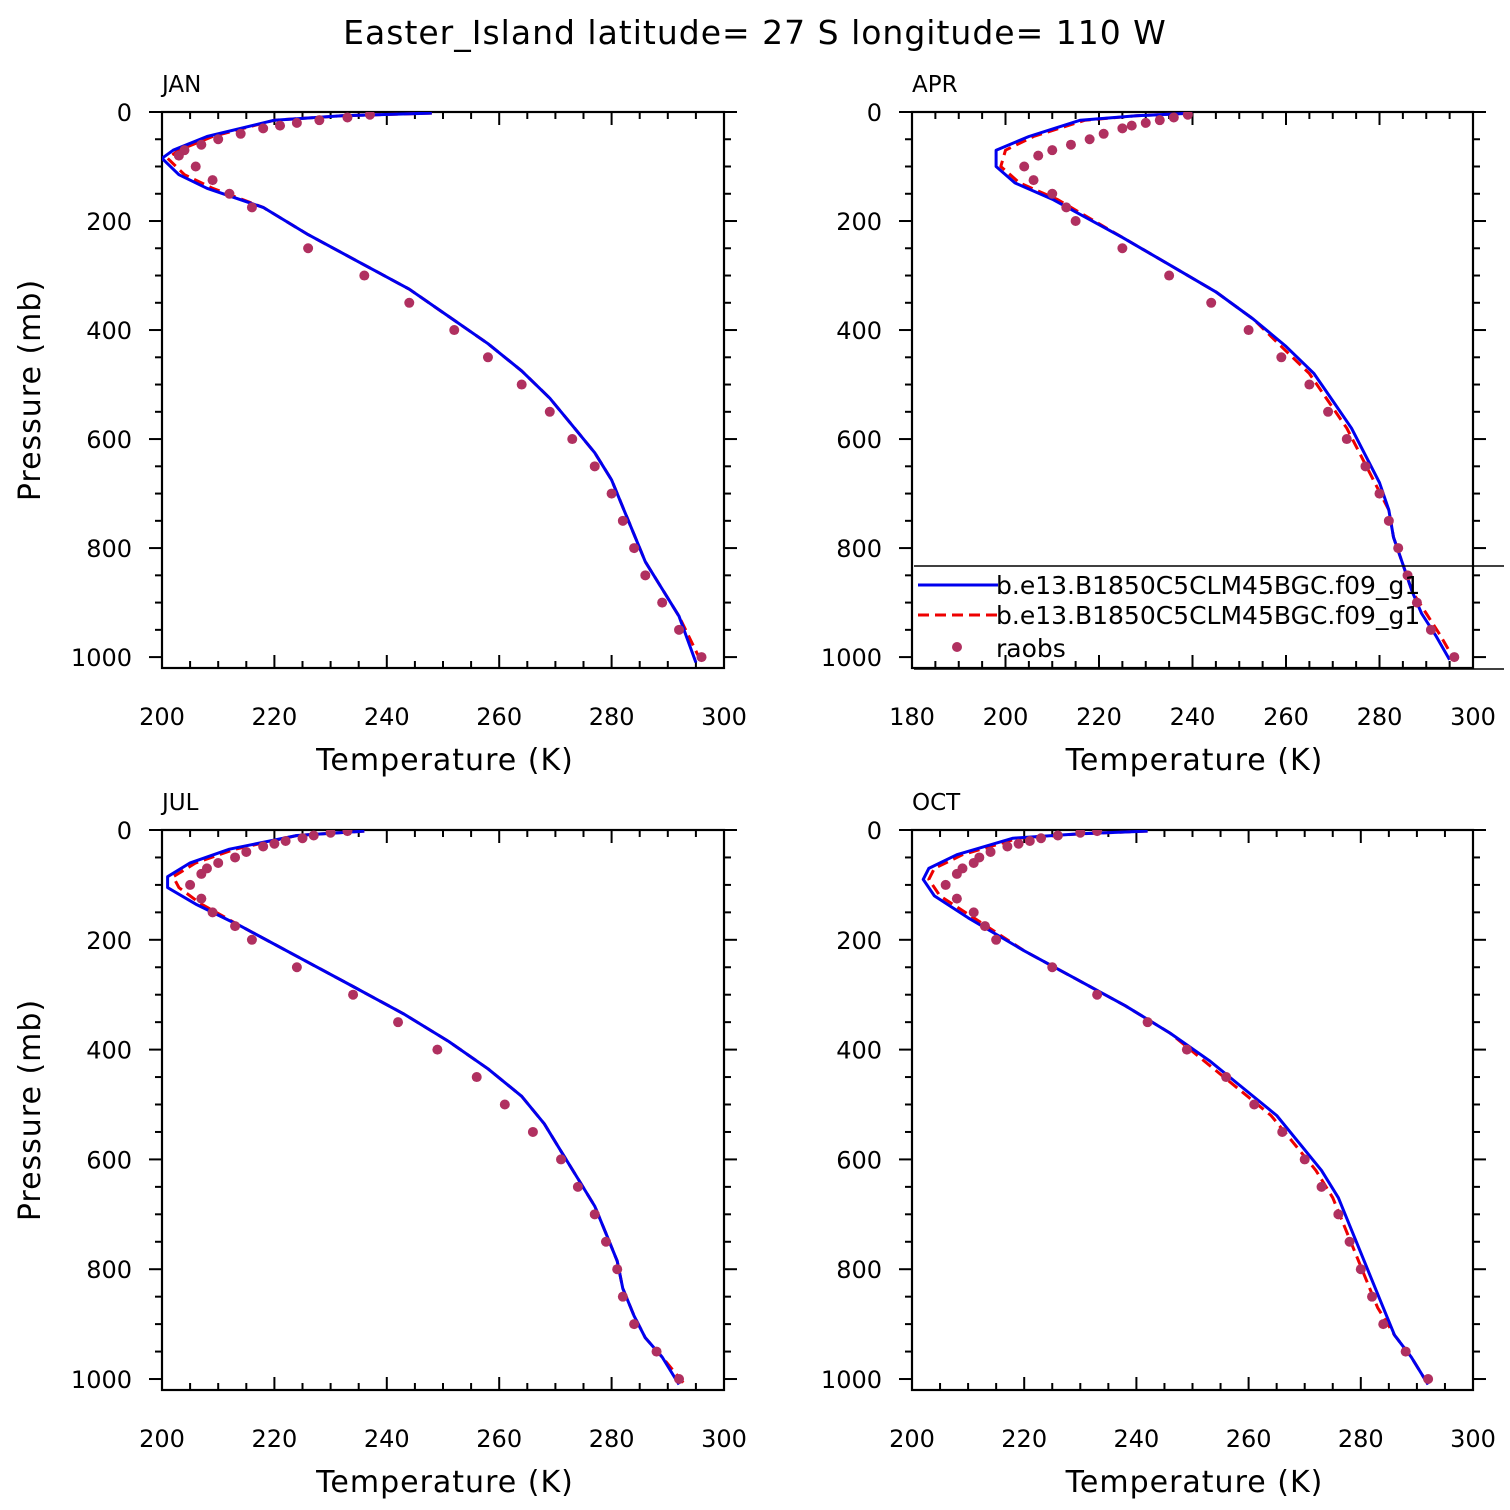 This screenshot has width=1510, height=1510. Describe the element at coordinates (179, 803) in the screenshot. I see `panel-title: JUL` at that location.